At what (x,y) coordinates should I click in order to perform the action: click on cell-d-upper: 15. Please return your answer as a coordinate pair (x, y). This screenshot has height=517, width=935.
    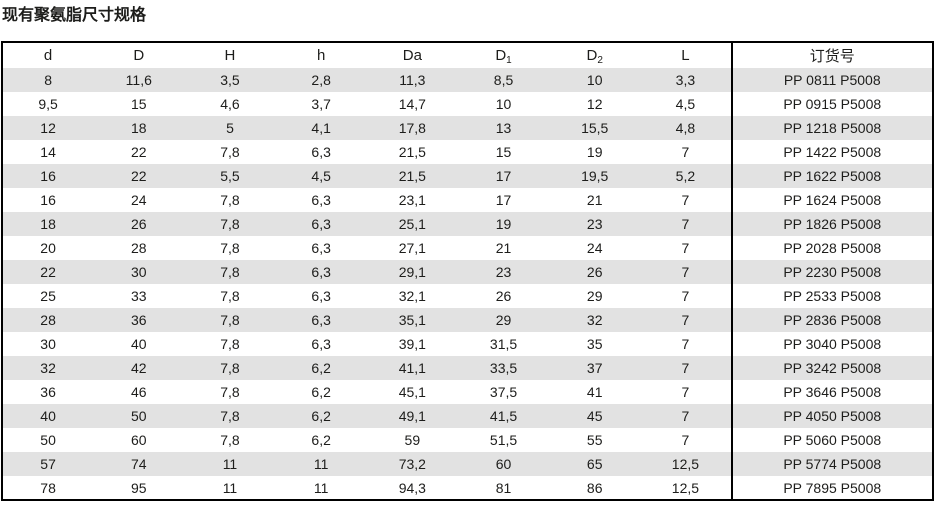
    Looking at the image, I should click on (138, 104).